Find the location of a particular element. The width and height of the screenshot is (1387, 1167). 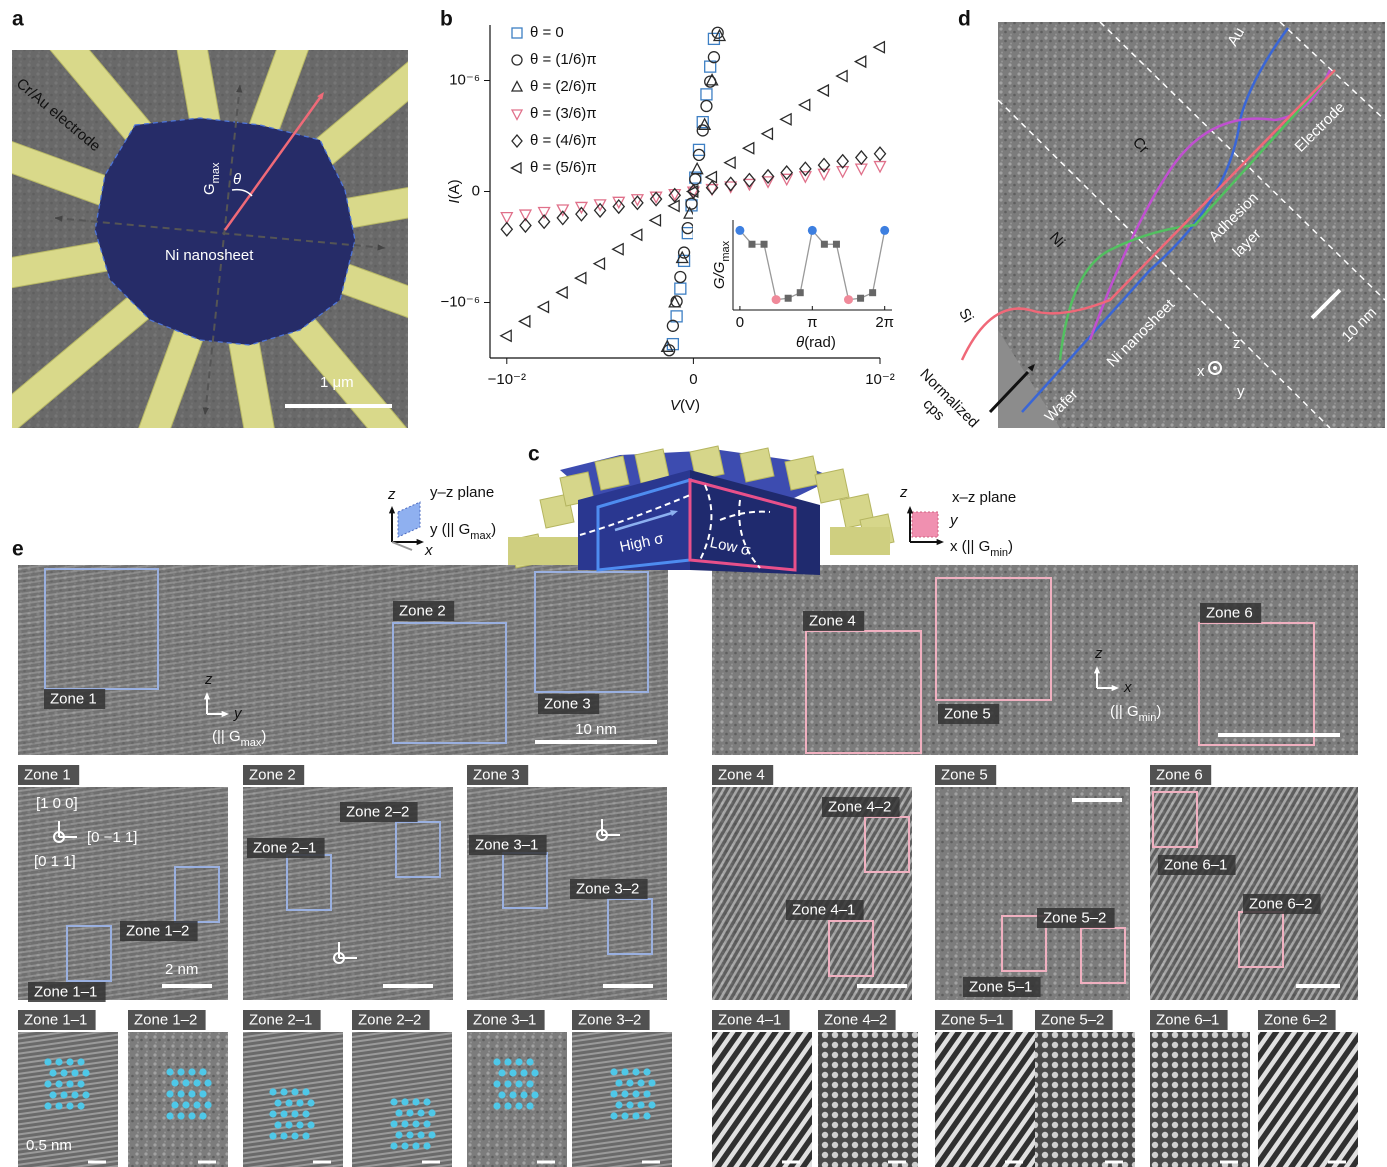

label-part: y (|| G is located at coordinates (450, 529).